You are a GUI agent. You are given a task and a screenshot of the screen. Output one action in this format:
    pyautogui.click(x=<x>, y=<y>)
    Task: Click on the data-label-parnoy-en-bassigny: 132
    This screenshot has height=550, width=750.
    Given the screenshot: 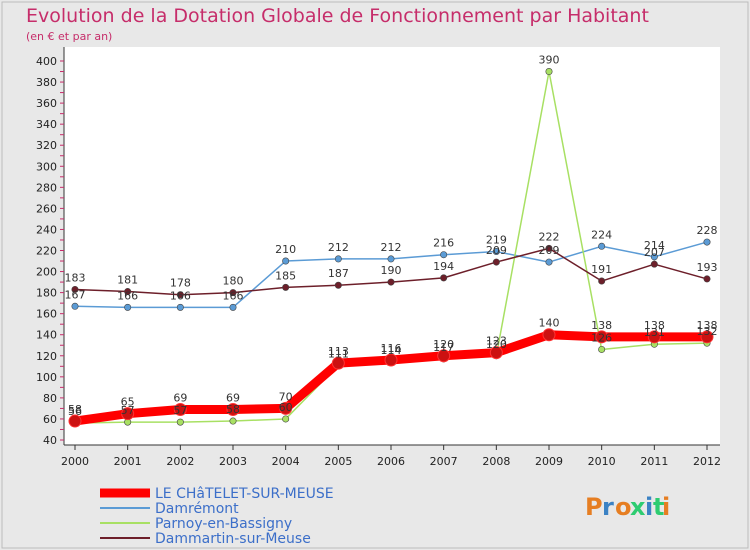 What is the action you would take?
    pyautogui.click(x=707, y=331)
    